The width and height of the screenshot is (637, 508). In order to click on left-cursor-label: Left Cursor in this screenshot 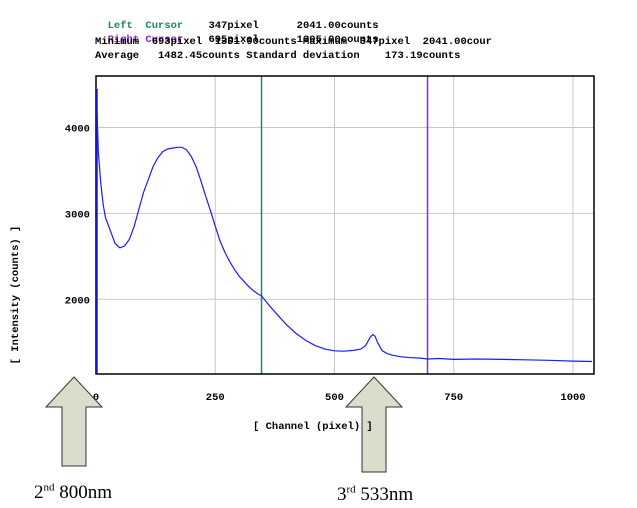, I will do `click(145, 26)`.